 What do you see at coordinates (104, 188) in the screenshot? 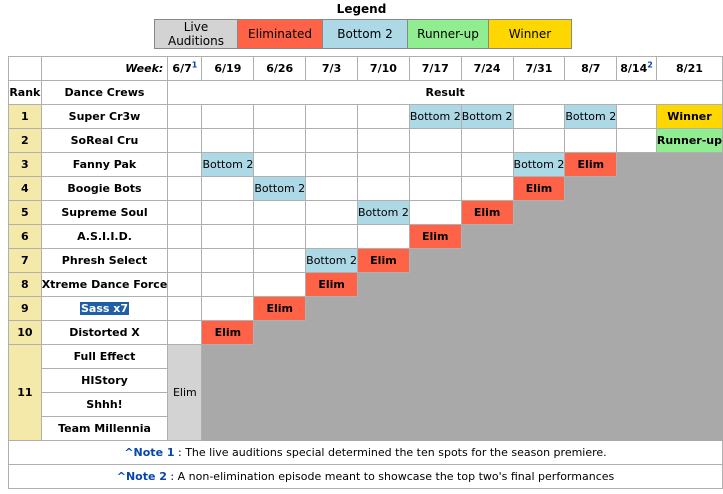
I see `crew-name-cell: Boogie Bots` at bounding box center [104, 188].